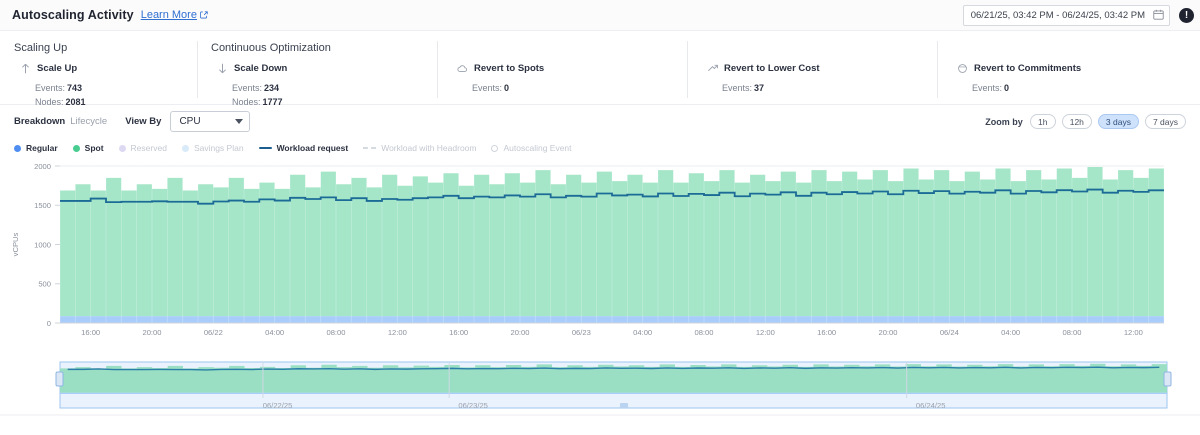 Image resolution: width=1200 pixels, height=435 pixels. What do you see at coordinates (49, 323) in the screenshot?
I see `svg-text: 0` at bounding box center [49, 323].